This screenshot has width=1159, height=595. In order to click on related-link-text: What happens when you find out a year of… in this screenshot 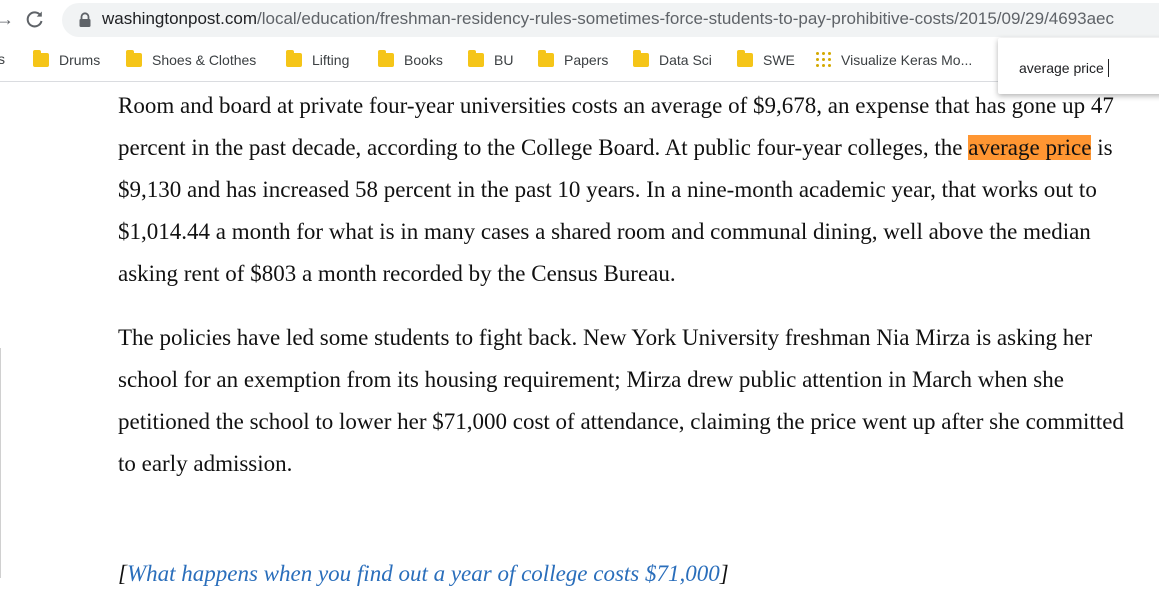, I will do `click(423, 573)`.